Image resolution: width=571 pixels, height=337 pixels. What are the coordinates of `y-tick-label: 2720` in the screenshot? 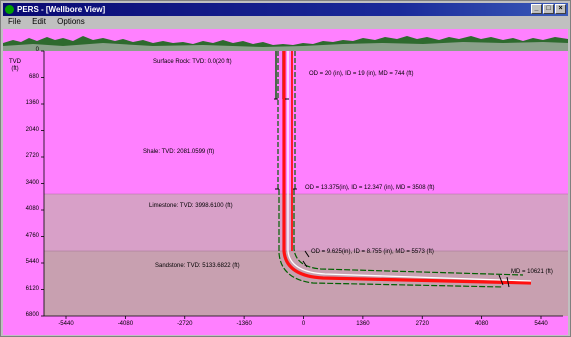 It's located at (32, 156).